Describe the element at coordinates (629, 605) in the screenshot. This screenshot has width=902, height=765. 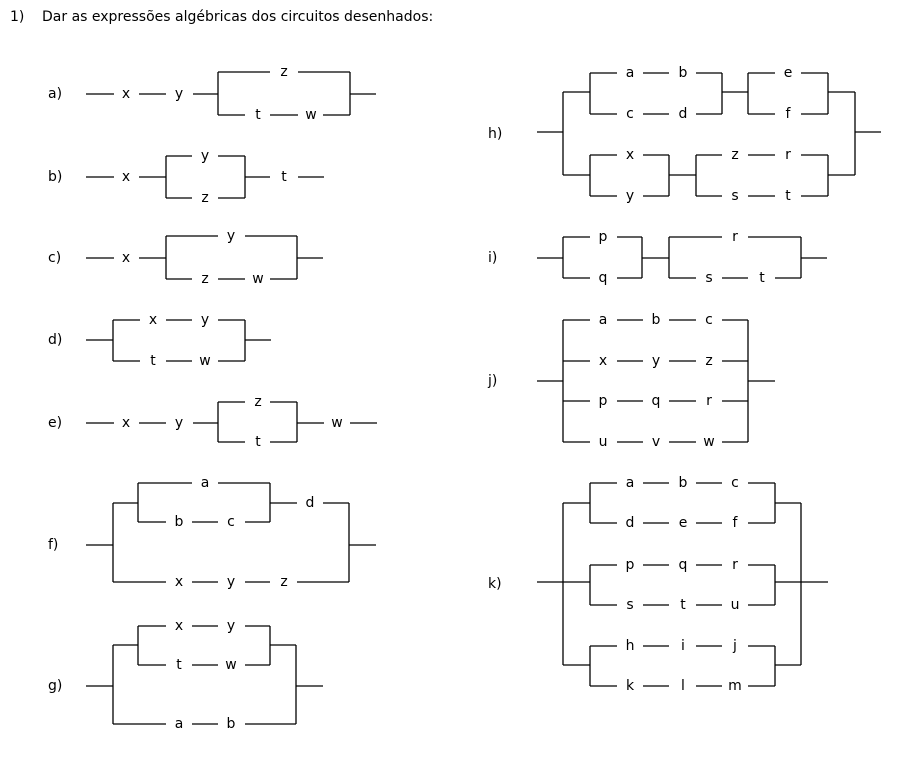
I see `circuit-k-var-s: s` at that location.